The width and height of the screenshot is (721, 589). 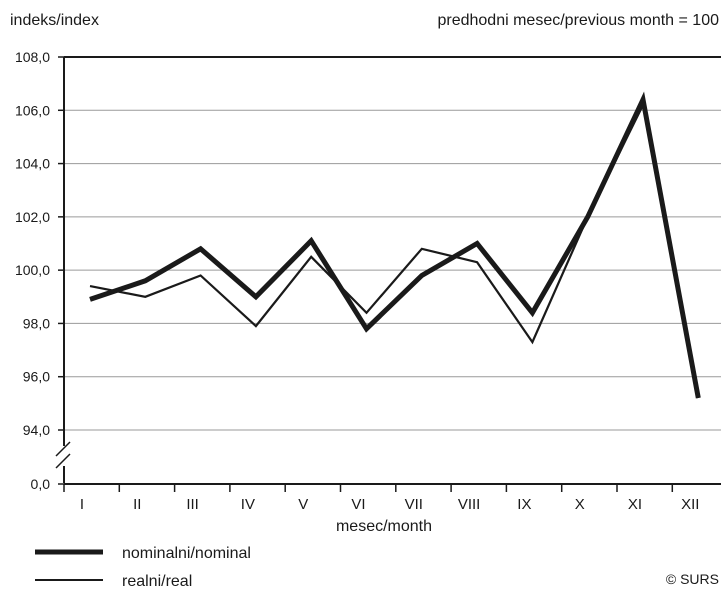 I want to click on y-tick-label: 98,0, so click(x=36, y=323).